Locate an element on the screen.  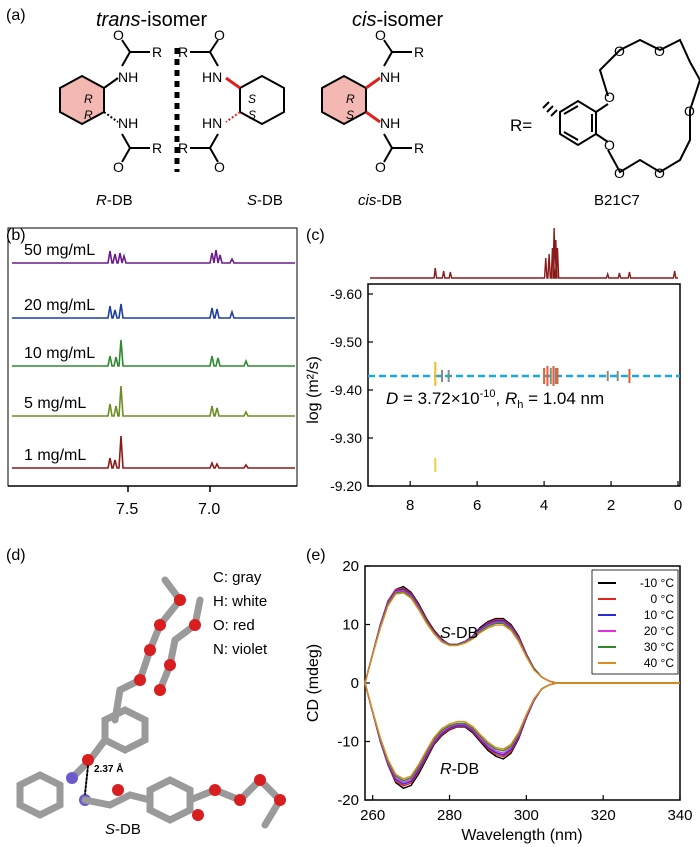
dosy-projection is located at coordinates (524, 253).